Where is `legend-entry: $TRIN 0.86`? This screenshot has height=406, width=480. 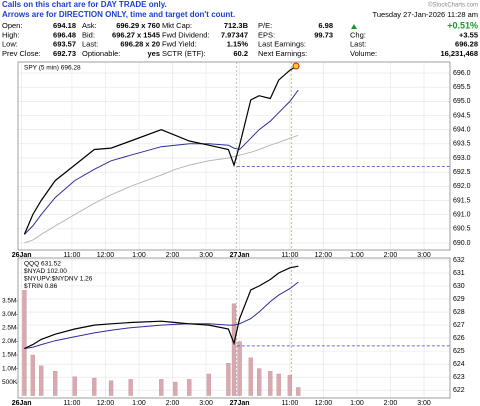
legend-entry: $TRIN 0.86 is located at coordinates (41, 286).